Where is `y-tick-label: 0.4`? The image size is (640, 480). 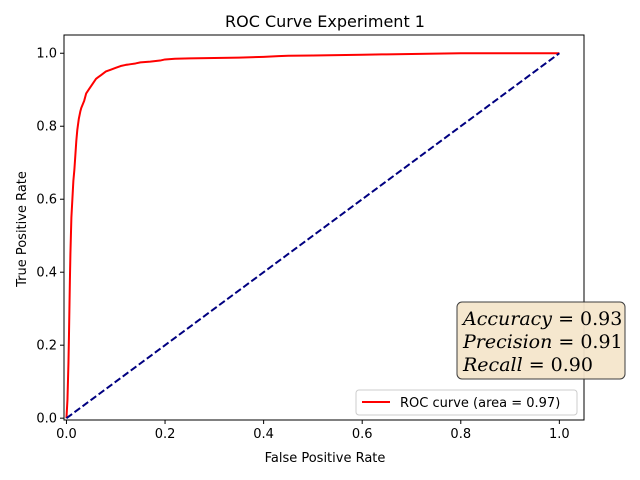
y-tick-label: 0.4 is located at coordinates (46, 273).